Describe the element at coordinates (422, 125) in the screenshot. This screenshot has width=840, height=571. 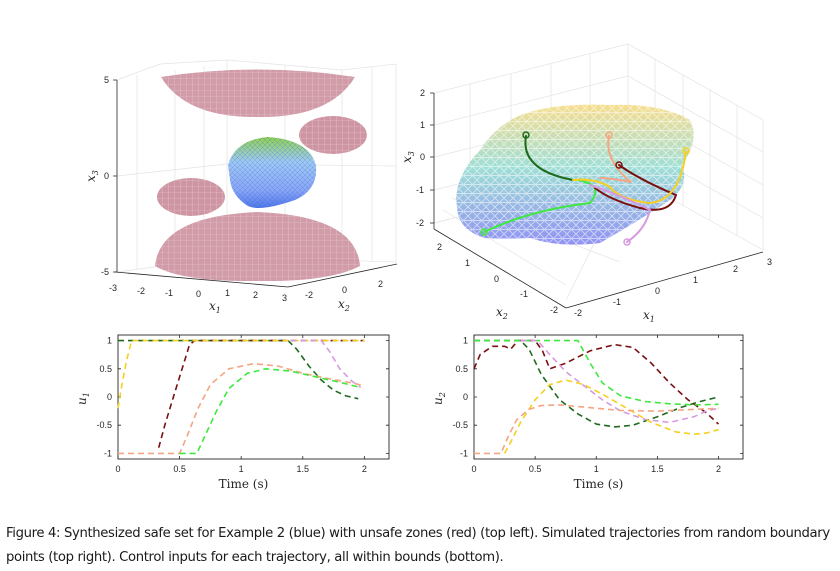
I see `z-tick: 1` at that location.